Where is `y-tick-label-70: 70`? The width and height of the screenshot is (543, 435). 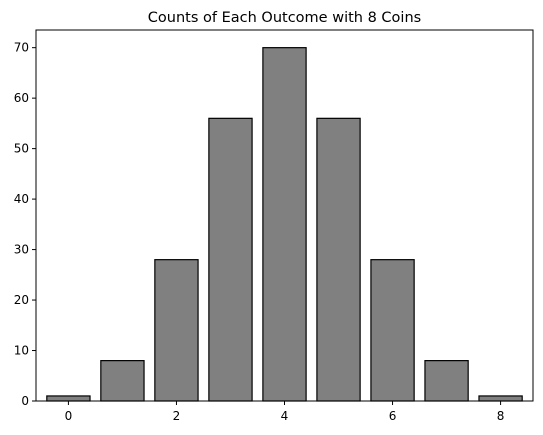
y-tick-label-70: 70 is located at coordinates (21, 48).